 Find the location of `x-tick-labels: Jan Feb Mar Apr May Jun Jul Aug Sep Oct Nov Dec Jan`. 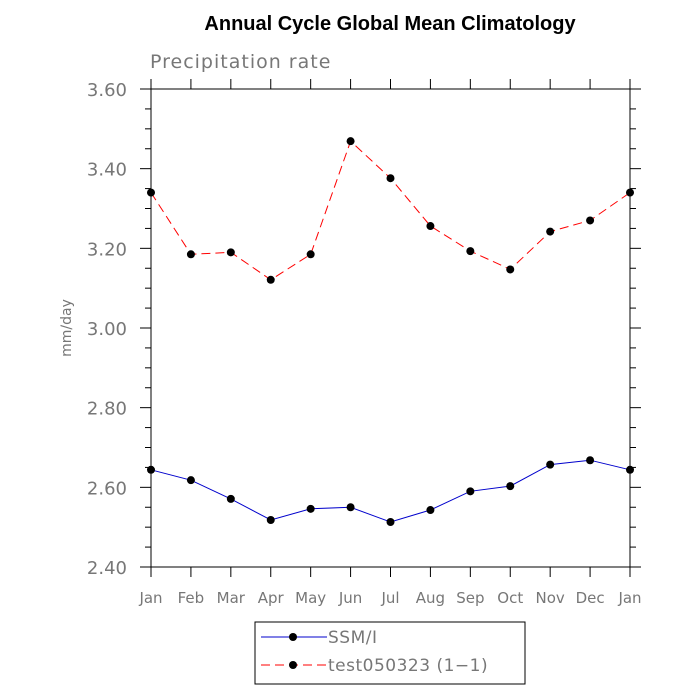

x-tick-labels: Jan Feb Mar Apr May Jun Jul Aug Sep Oct Nov Dec Jan is located at coordinates (389, 598).